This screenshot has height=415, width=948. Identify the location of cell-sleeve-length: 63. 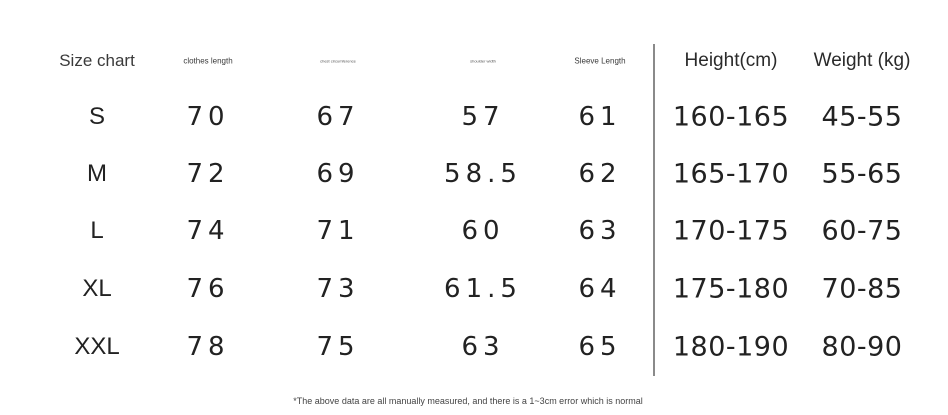
(600, 231).